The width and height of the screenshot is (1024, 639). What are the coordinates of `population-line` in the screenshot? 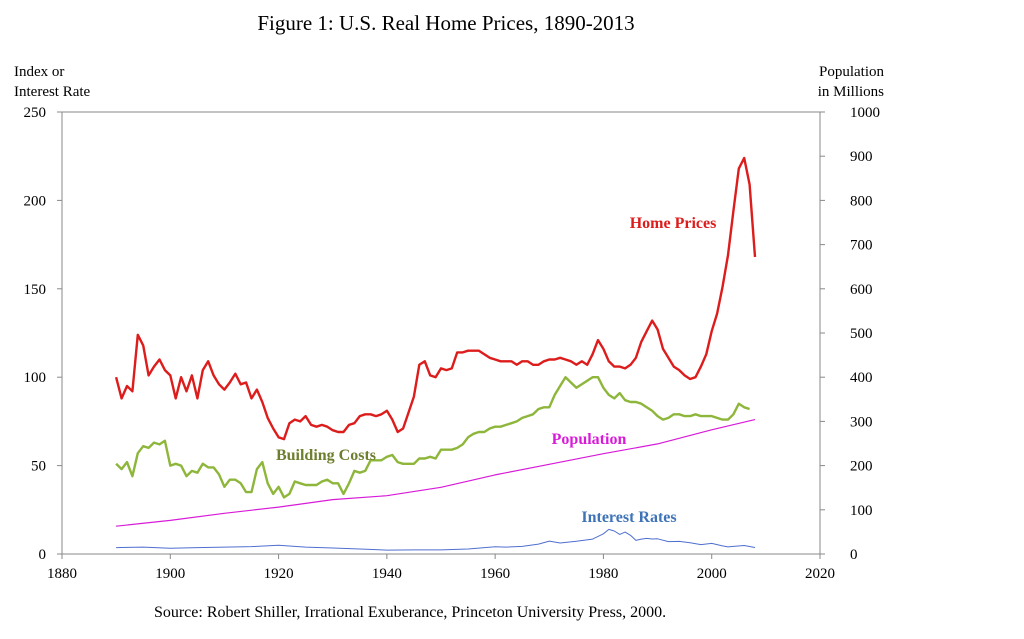 It's located at (436, 473).